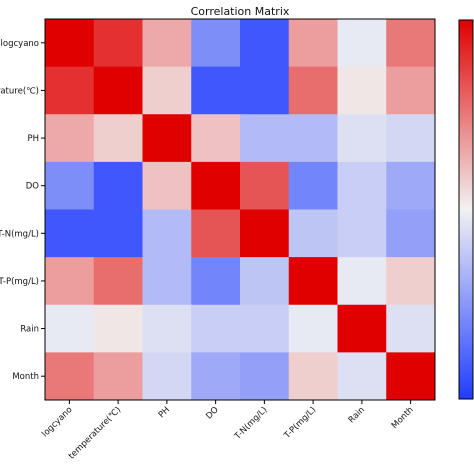 Image resolution: width=474 pixels, height=474 pixels. Describe the element at coordinates (403, 418) in the screenshot. I see `x-tick-label: Month` at that location.